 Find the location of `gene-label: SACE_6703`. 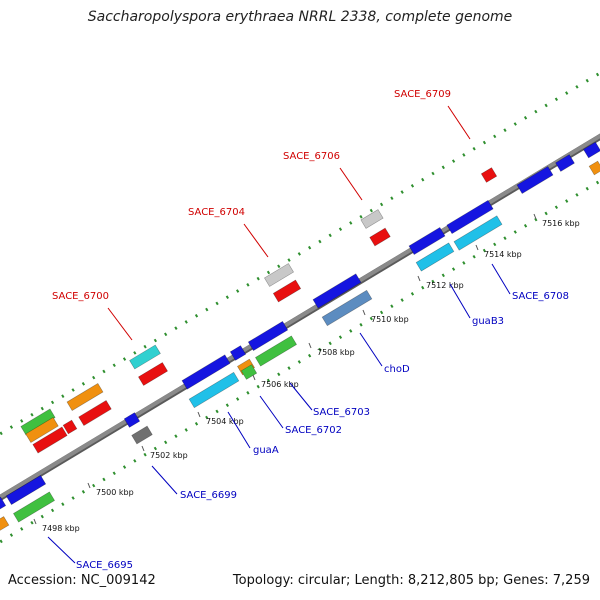

gene-label: SACE_6703 is located at coordinates (341, 412).